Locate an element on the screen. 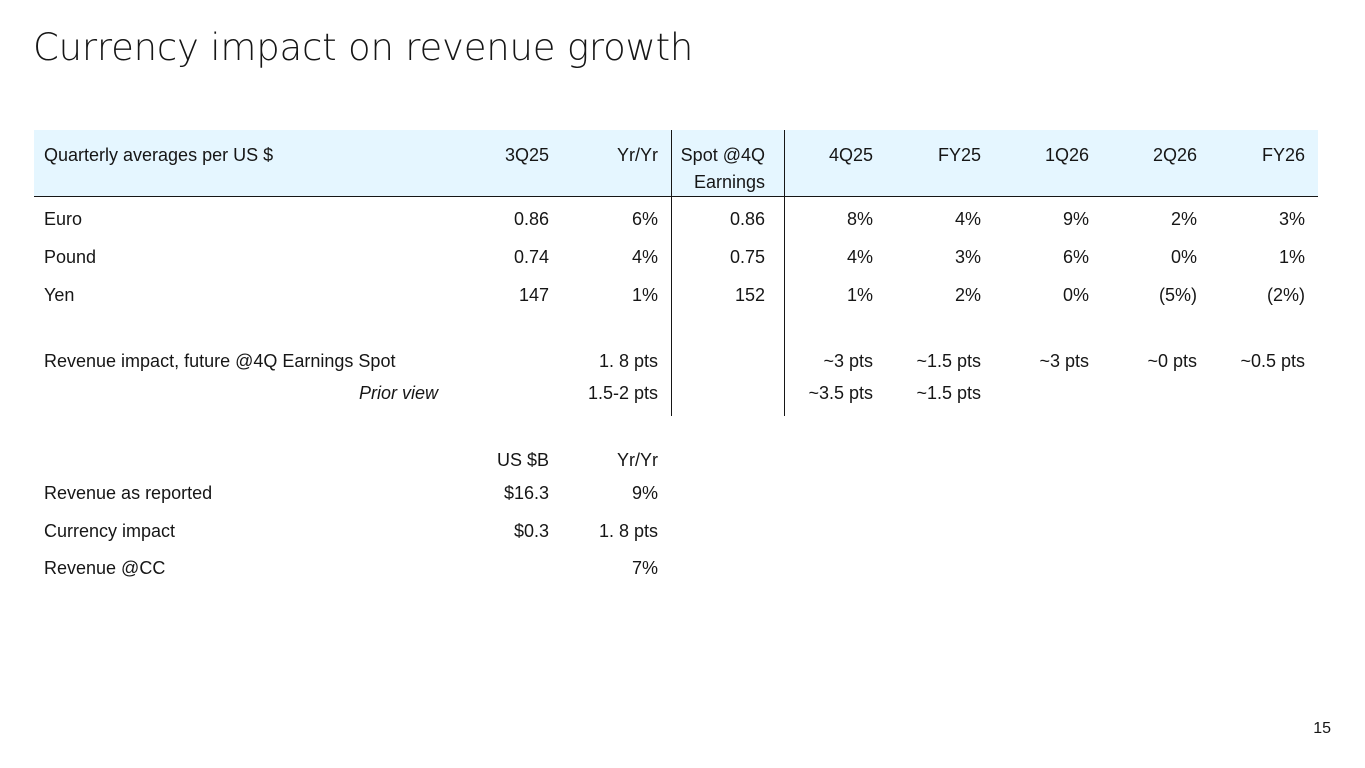 The height and width of the screenshot is (768, 1365). row-label-pound: Pound is located at coordinates (70, 257).